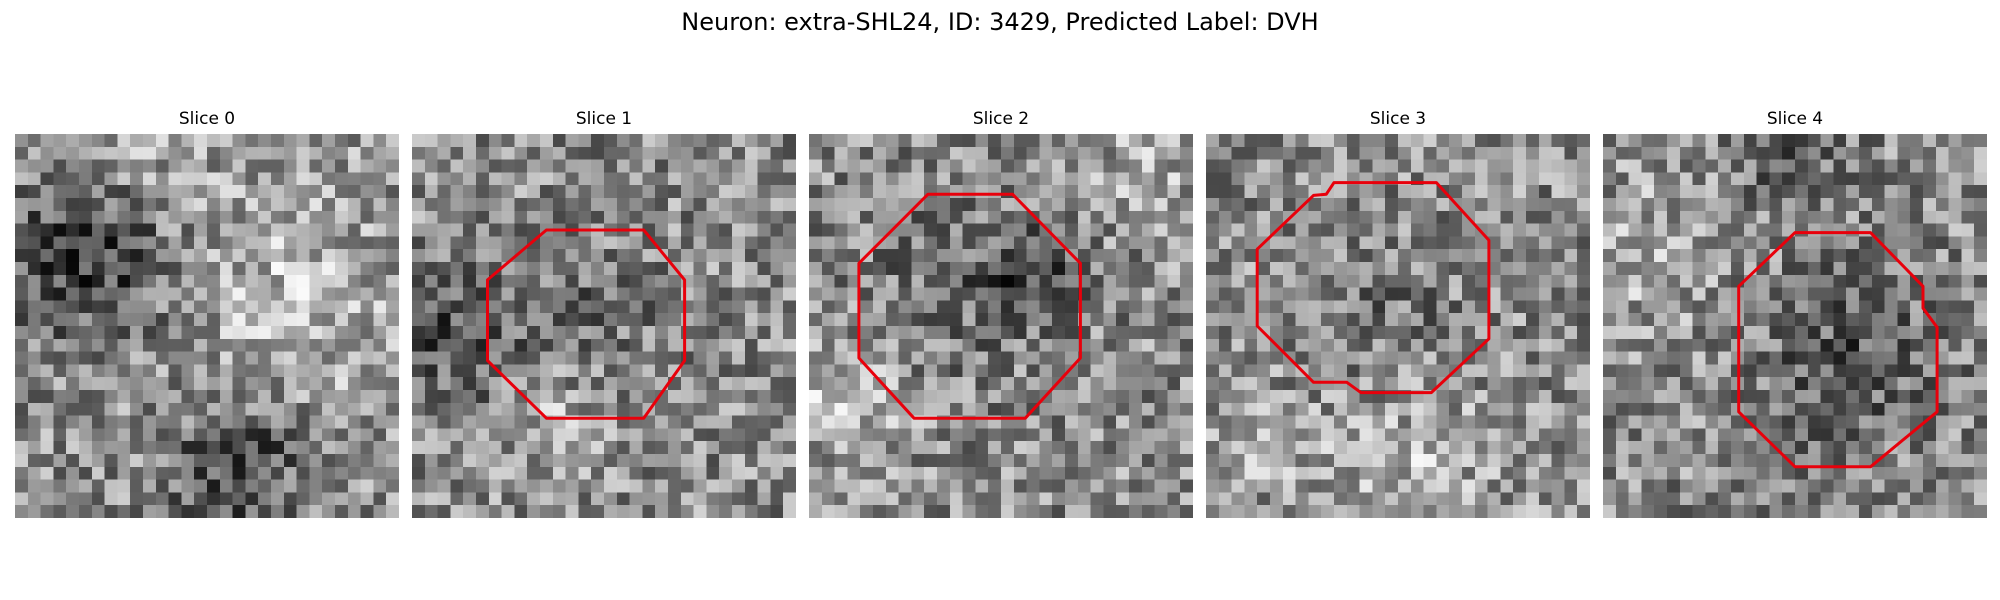  Describe the element at coordinates (604, 119) in the screenshot. I see `slice-title-1: Slice 1` at that location.